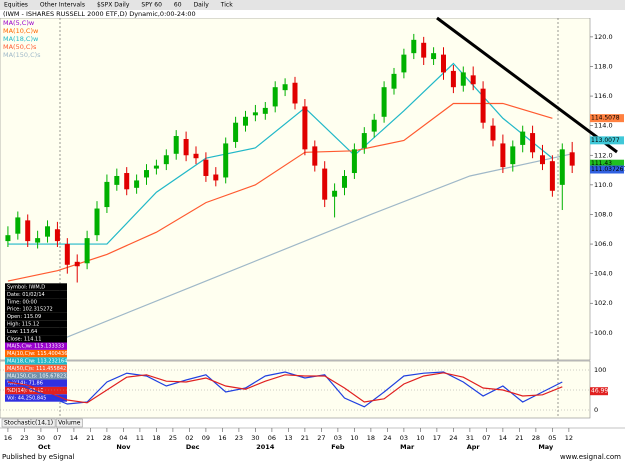  Describe the element at coordinates (569, 438) in the screenshot. I see `x-tick-label: 12` at that location.